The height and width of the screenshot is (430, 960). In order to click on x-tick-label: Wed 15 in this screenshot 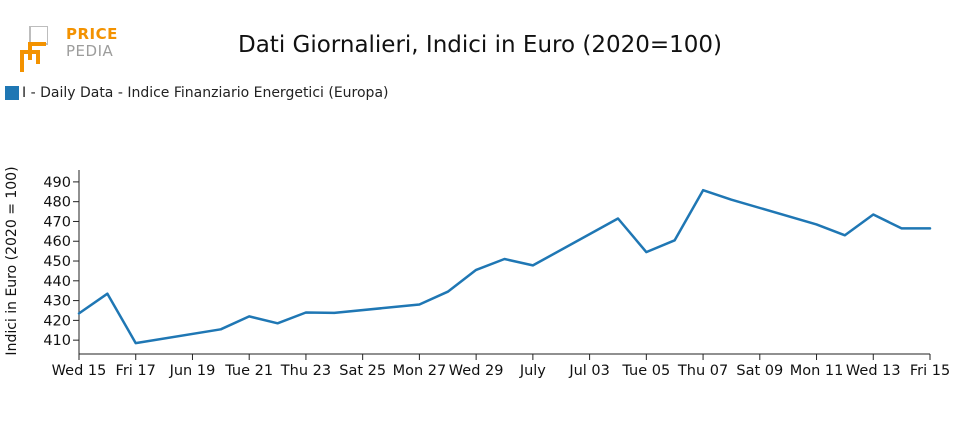, I will do `click(79, 371)`.